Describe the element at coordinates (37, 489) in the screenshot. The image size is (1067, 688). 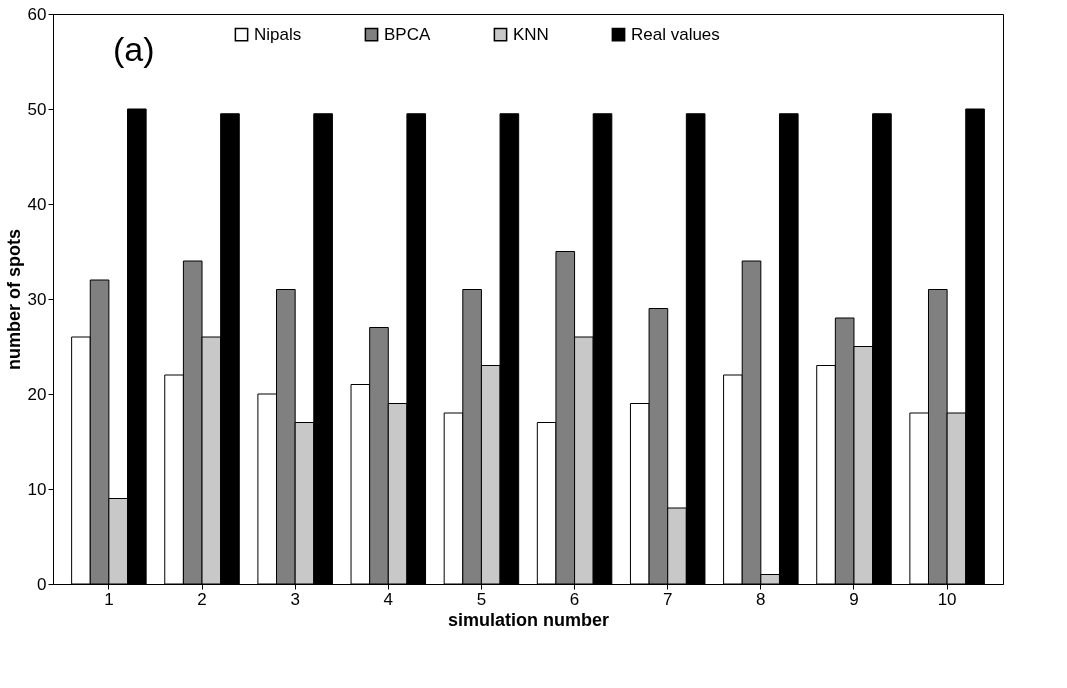
I see `y-tick-label: 10` at that location.